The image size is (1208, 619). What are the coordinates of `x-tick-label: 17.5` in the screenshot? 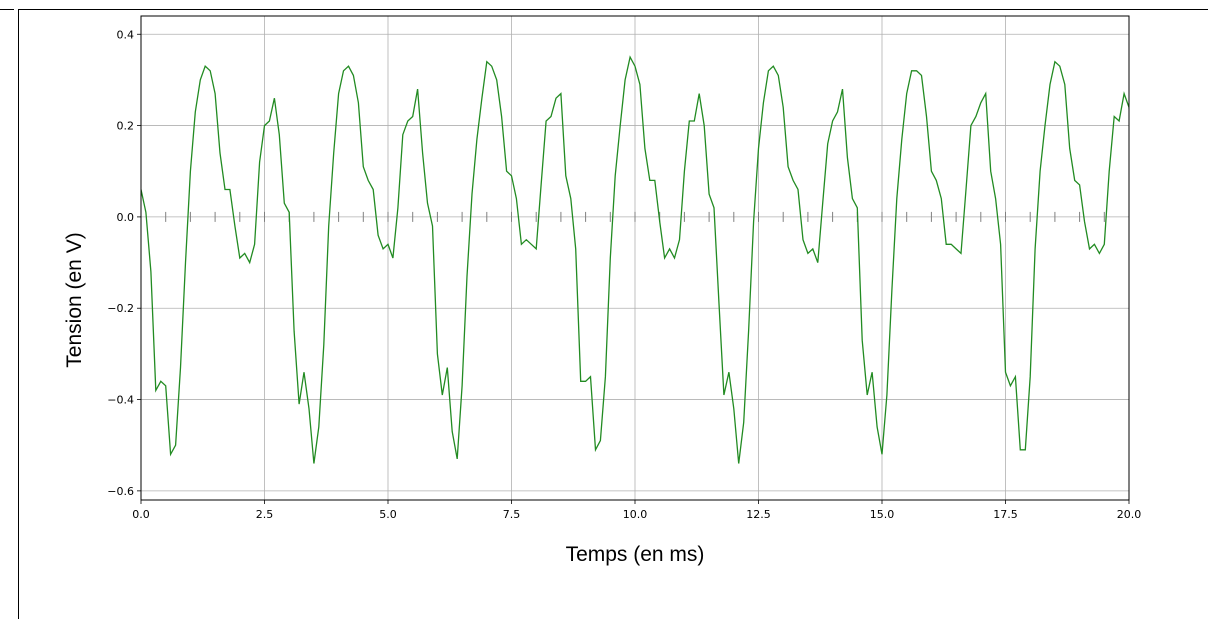 It's located at (1005, 514).